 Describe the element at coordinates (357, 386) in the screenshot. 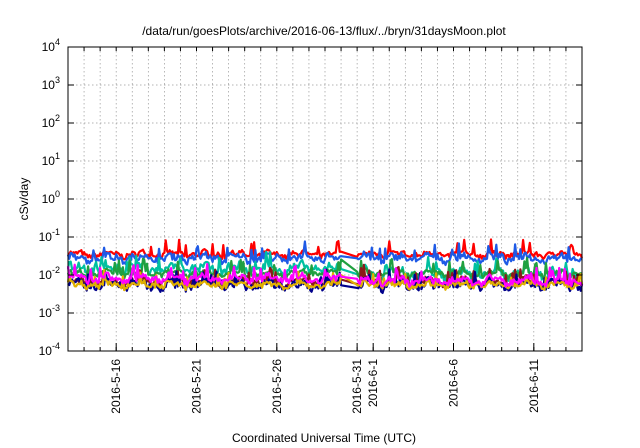

I see `x-tick-label: 2016-5-31` at that location.